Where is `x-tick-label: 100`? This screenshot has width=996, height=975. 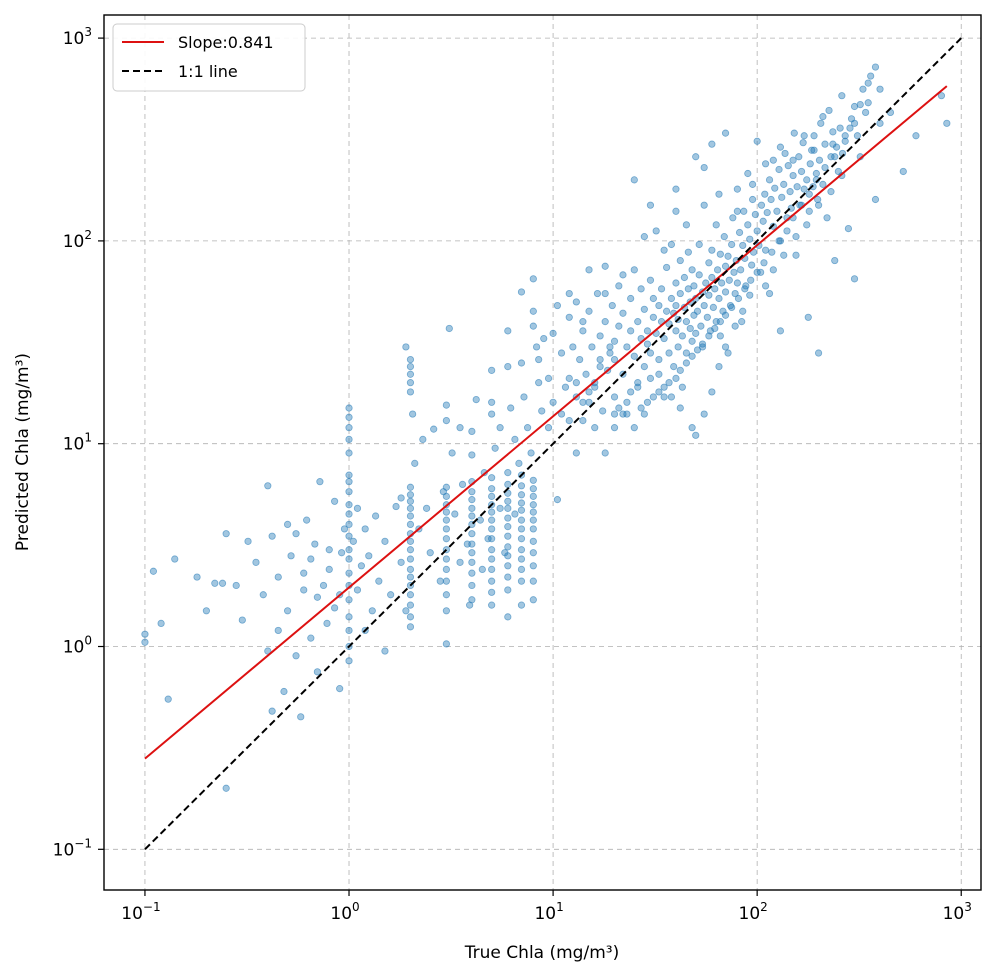
x-tick-label: 100 is located at coordinates (344, 912).